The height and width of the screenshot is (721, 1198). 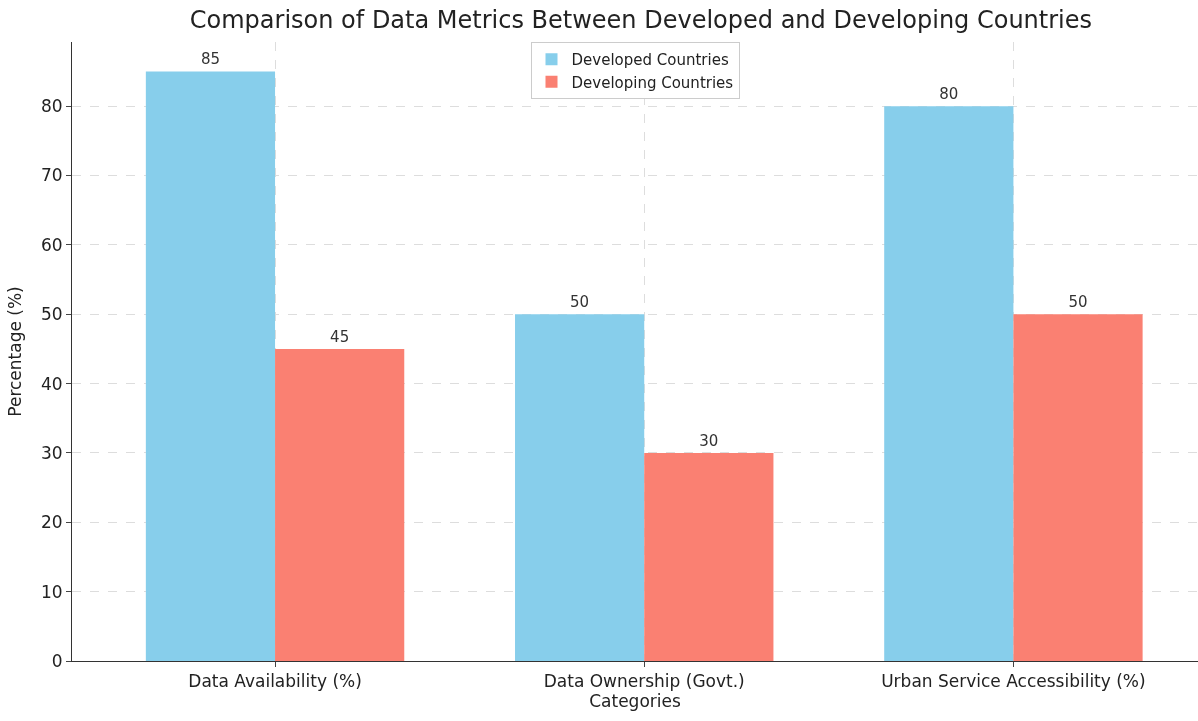 What do you see at coordinates (652, 82) in the screenshot?
I see `legend-label: Developing Countries` at bounding box center [652, 82].